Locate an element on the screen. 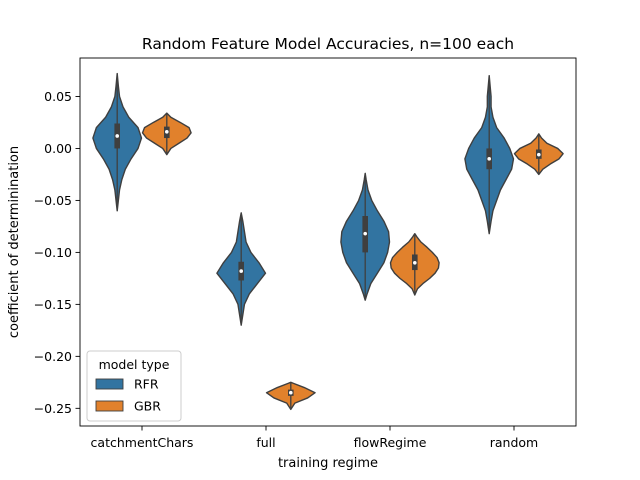 The height and width of the screenshot is (480, 640). median-dot-rfr-flowRegime is located at coordinates (365, 233).